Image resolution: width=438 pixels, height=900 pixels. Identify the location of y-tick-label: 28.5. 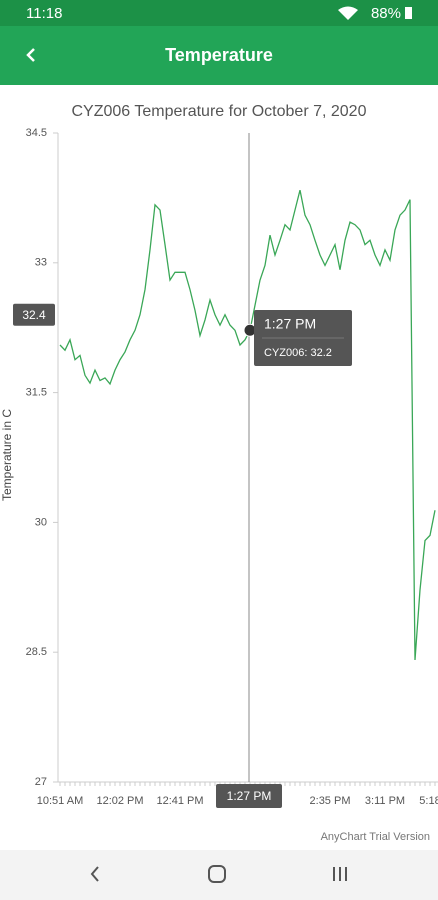
(36, 652).